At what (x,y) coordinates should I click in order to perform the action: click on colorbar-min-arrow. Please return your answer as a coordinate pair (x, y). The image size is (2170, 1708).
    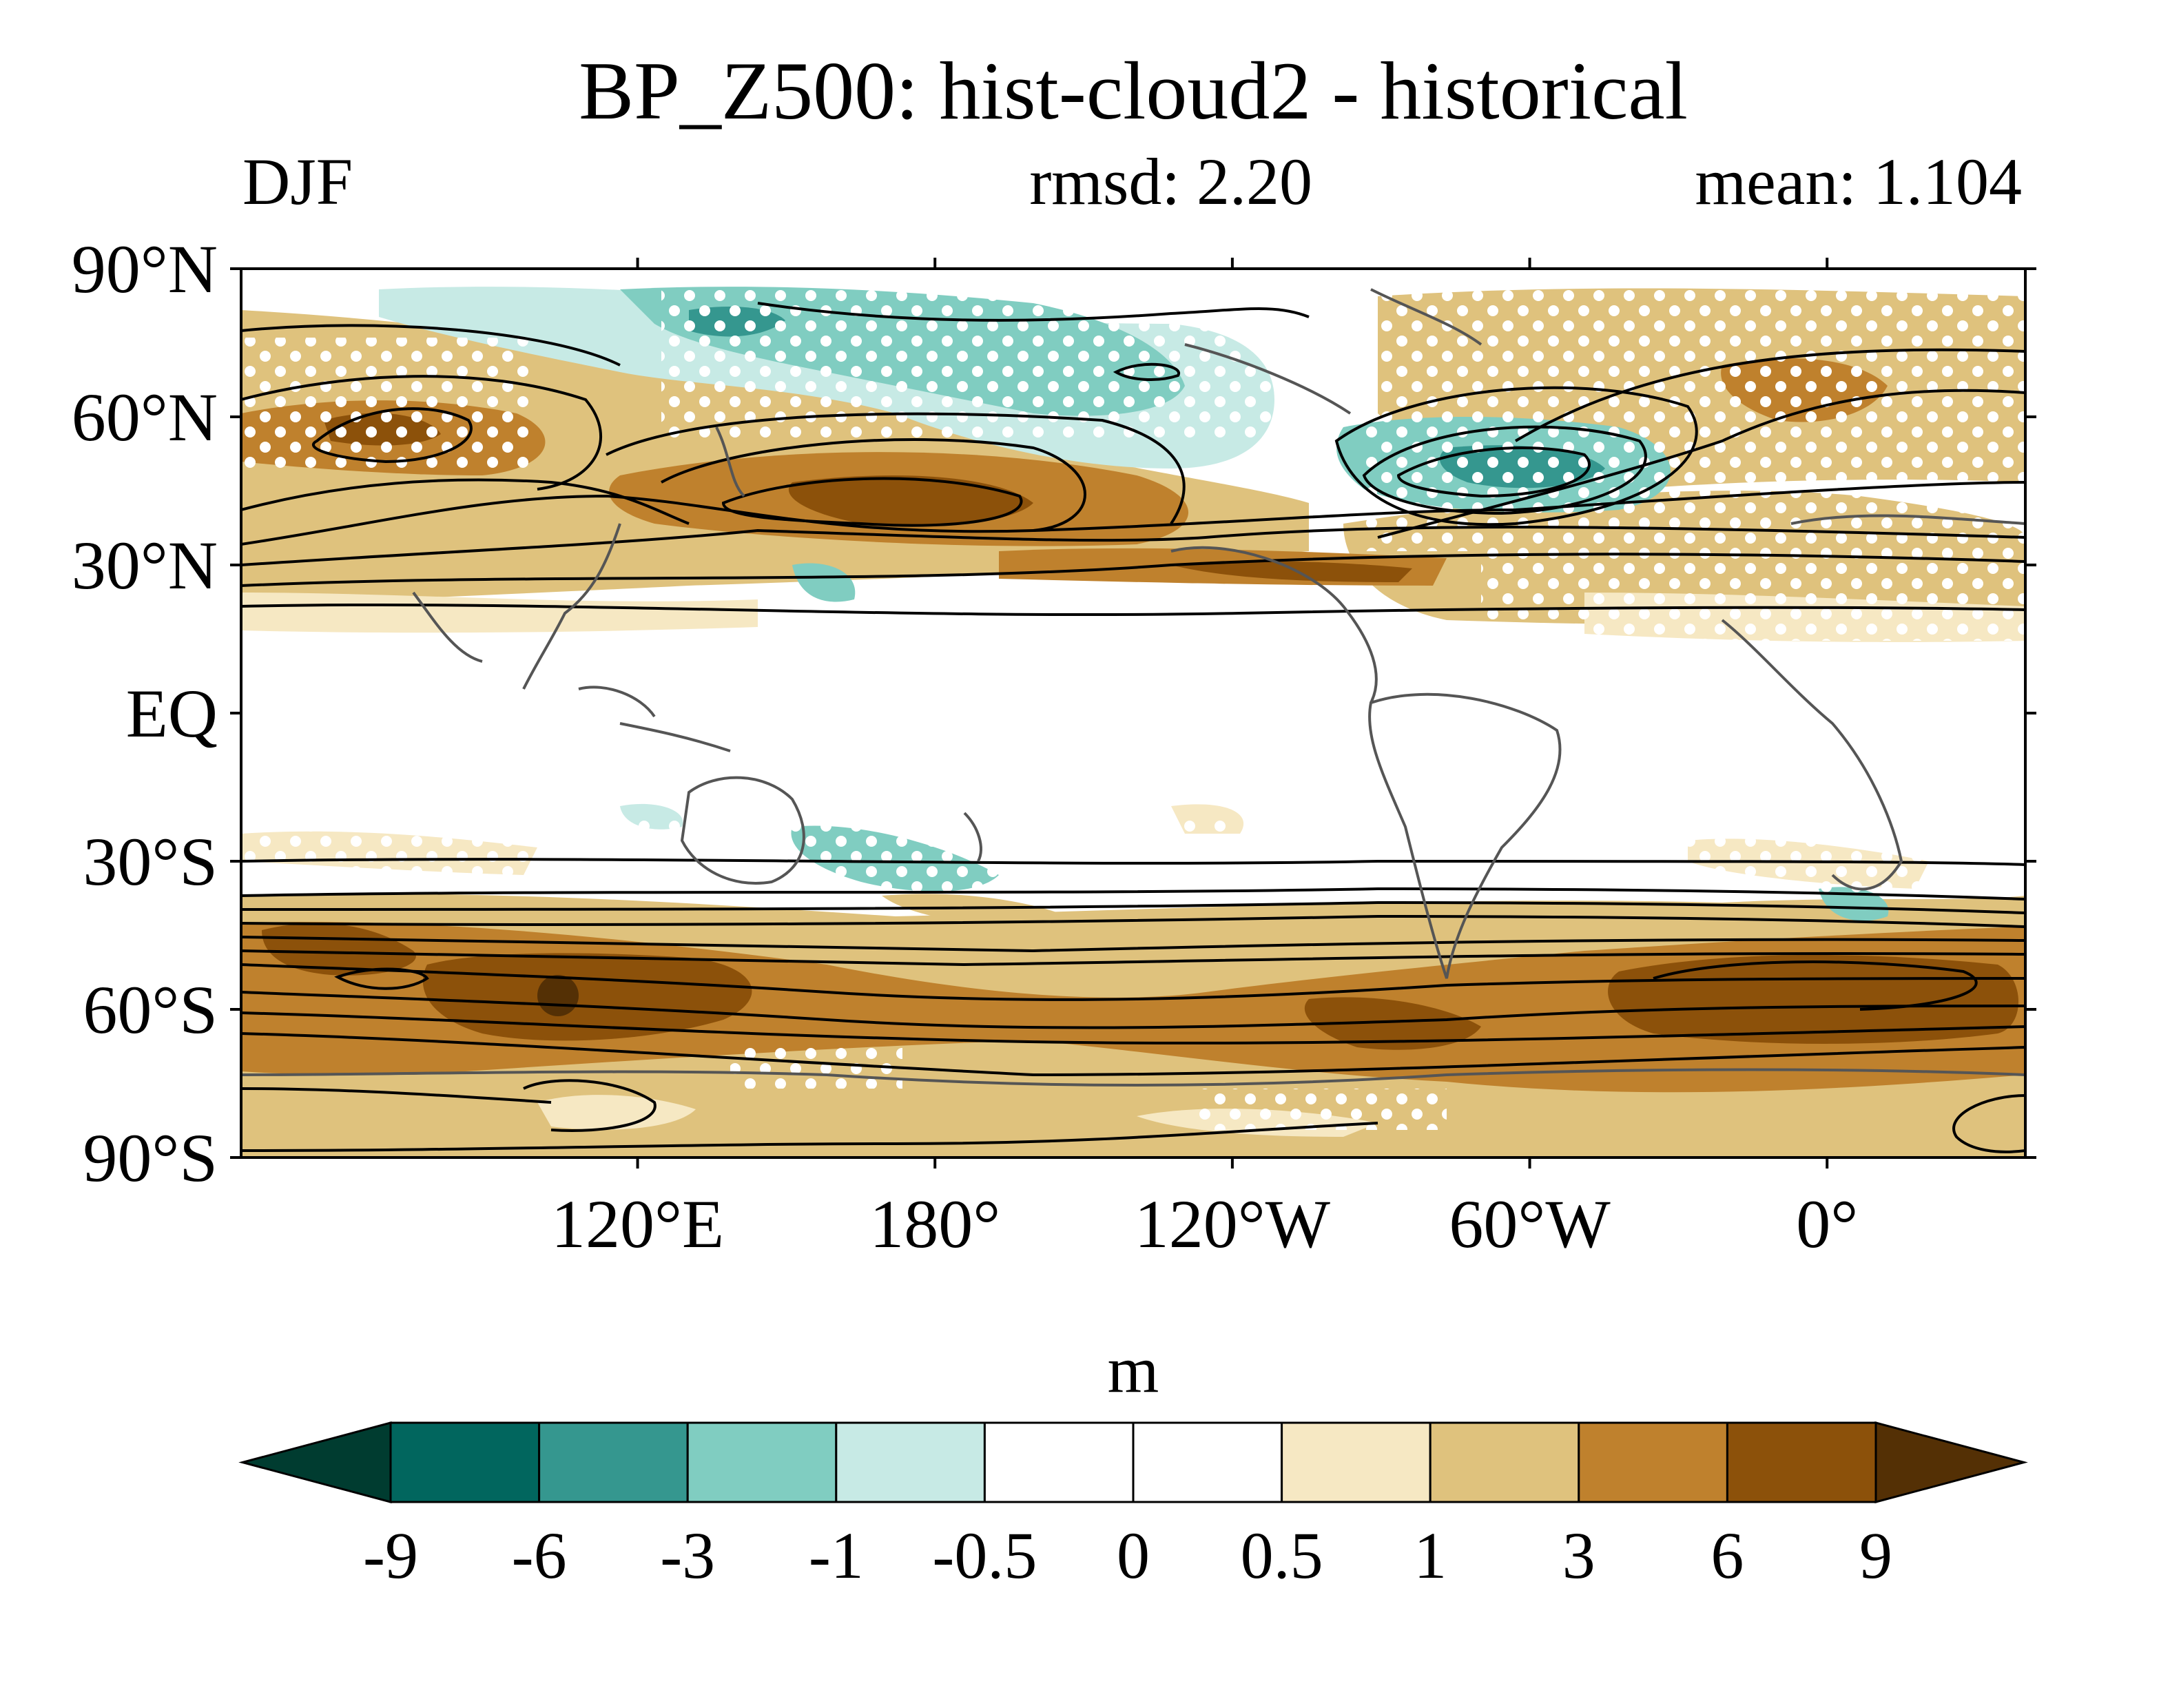
    Looking at the image, I should click on (315, 1462).